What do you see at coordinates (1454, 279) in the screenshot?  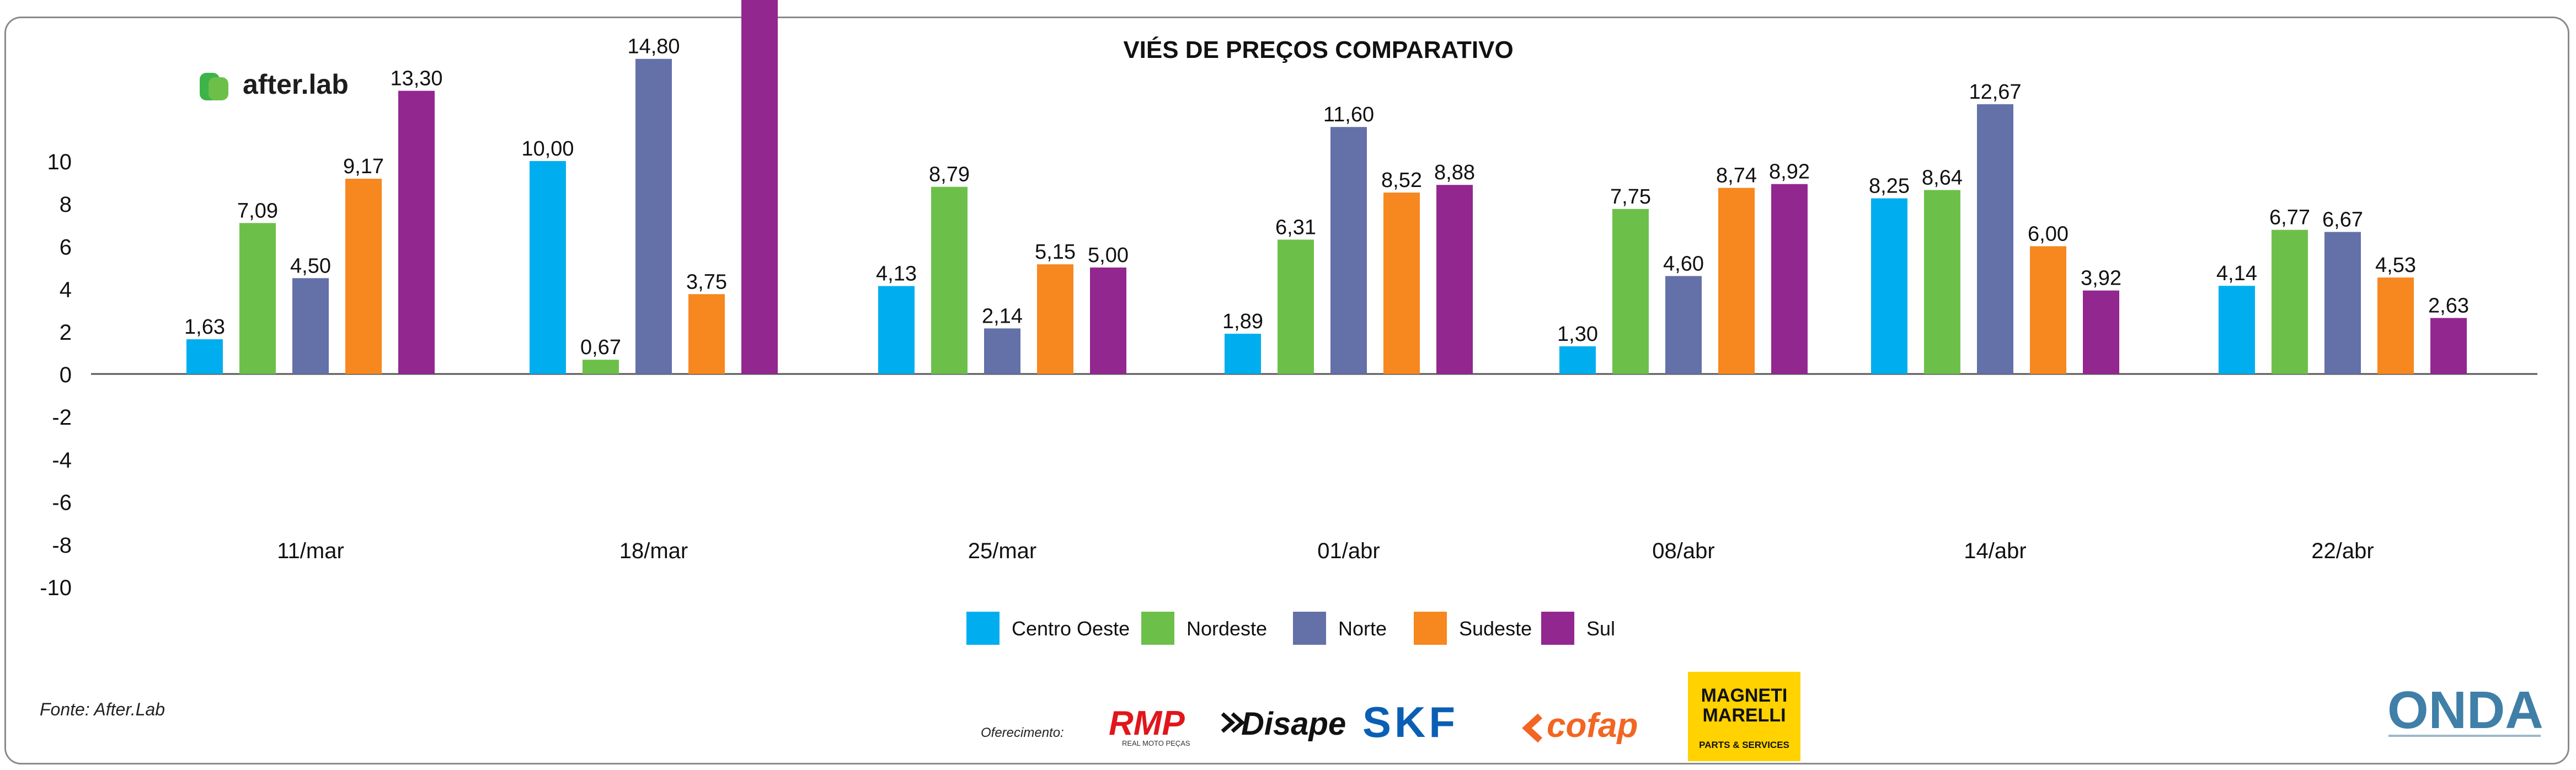 I see `bar-sul-01-abr` at bounding box center [1454, 279].